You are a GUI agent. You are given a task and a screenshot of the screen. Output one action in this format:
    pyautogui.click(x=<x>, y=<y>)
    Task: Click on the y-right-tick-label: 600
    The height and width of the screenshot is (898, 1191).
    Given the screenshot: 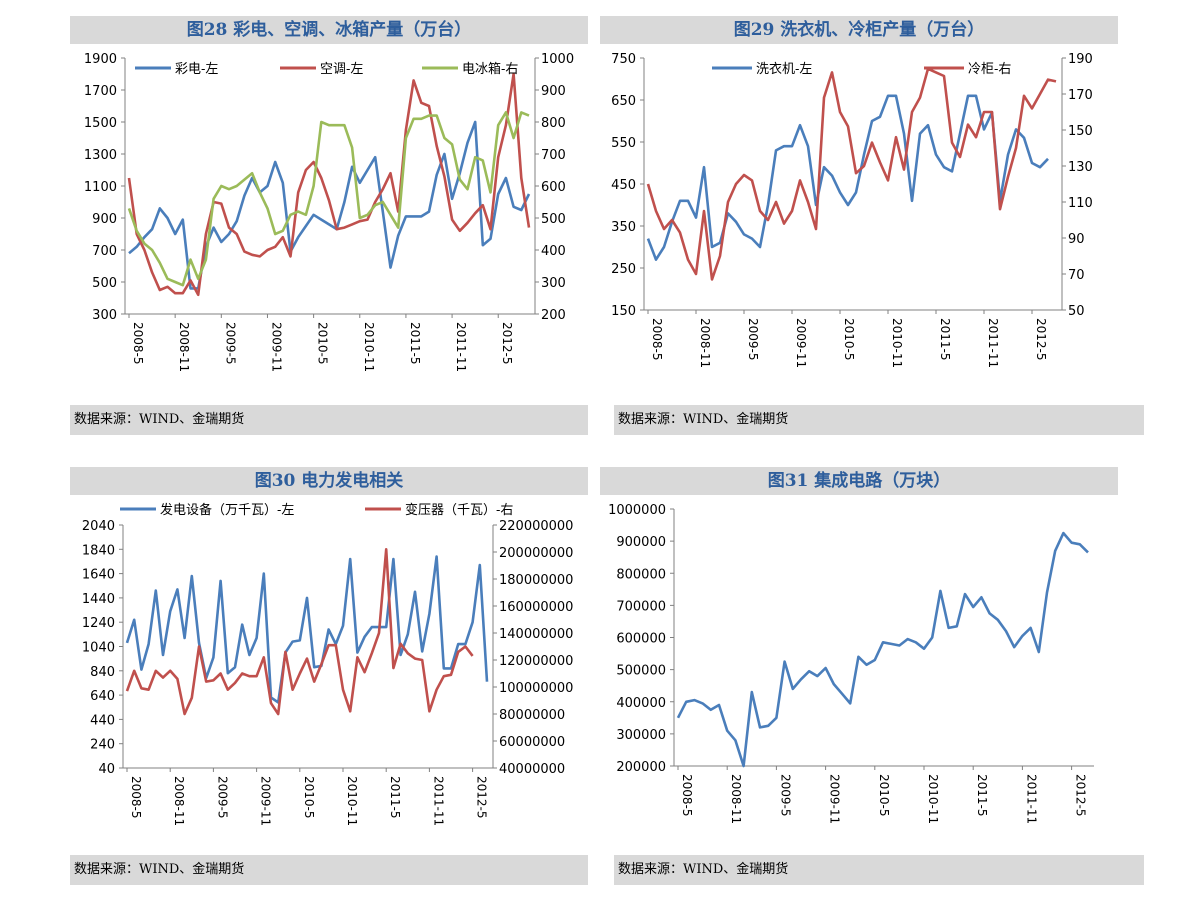 What is the action you would take?
    pyautogui.click(x=553, y=187)
    